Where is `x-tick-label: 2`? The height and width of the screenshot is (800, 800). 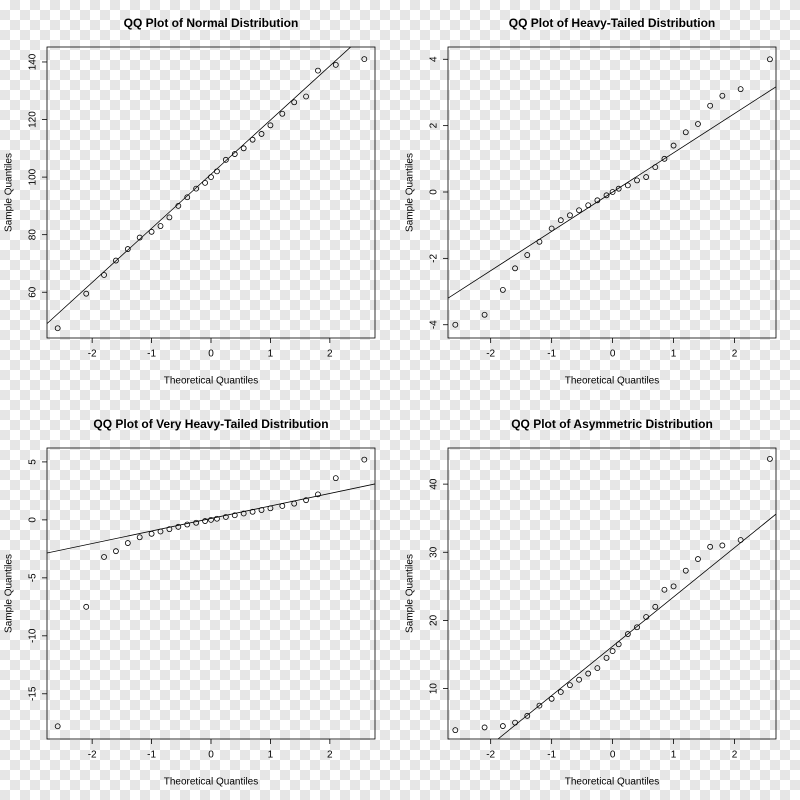 x-tick-label: 2 is located at coordinates (330, 755).